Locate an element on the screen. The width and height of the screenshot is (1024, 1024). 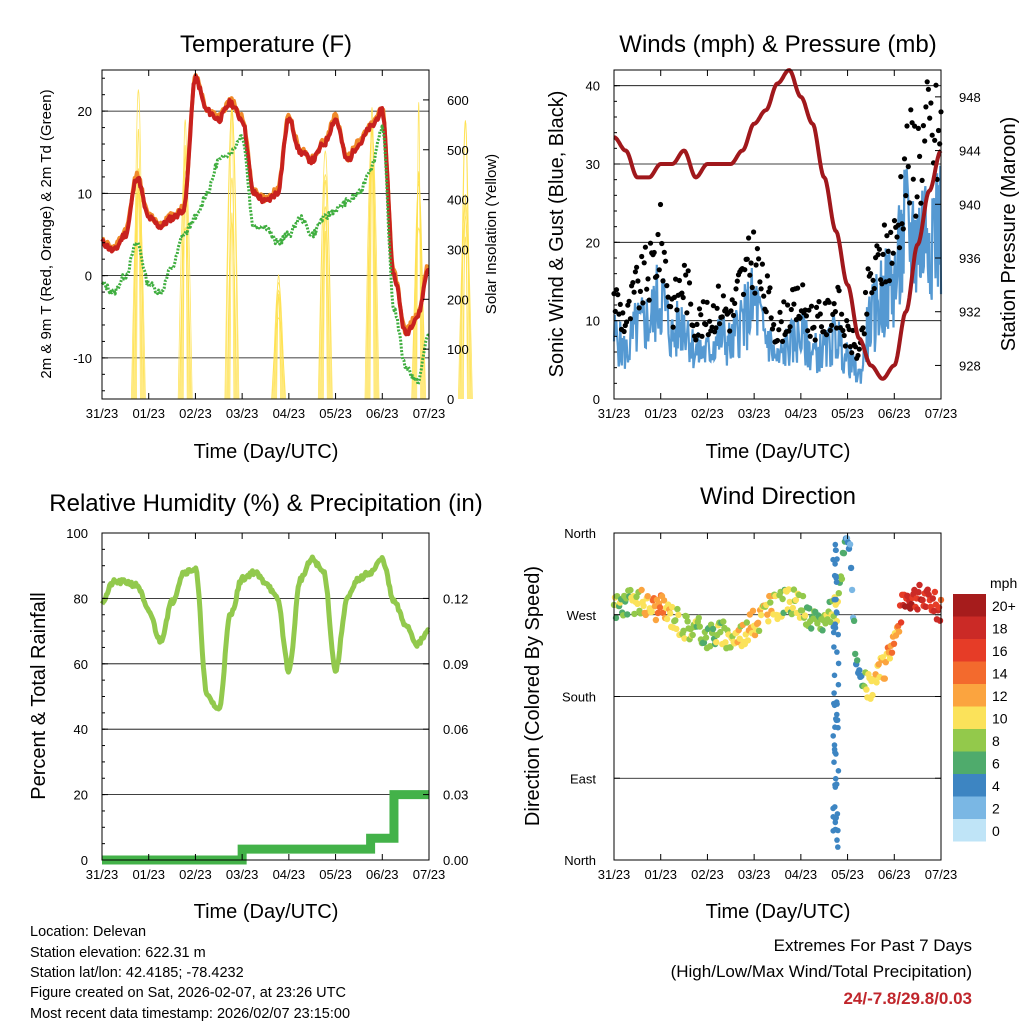
relative-humidity-line is located at coordinates (265, 633).